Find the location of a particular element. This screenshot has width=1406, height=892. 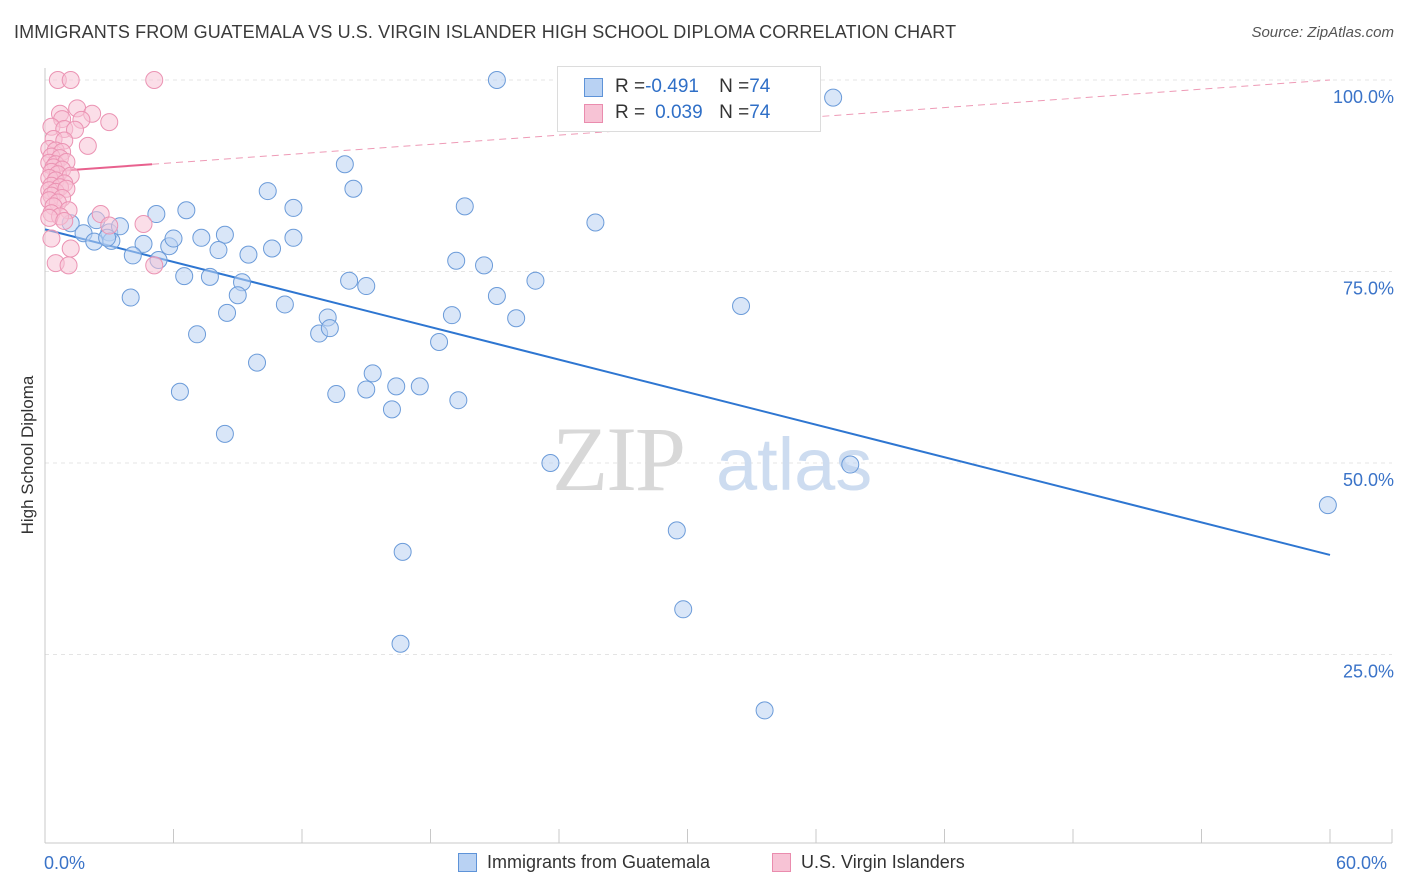

x-tick-label-max: 60.0% is located at coordinates (1362, 863).